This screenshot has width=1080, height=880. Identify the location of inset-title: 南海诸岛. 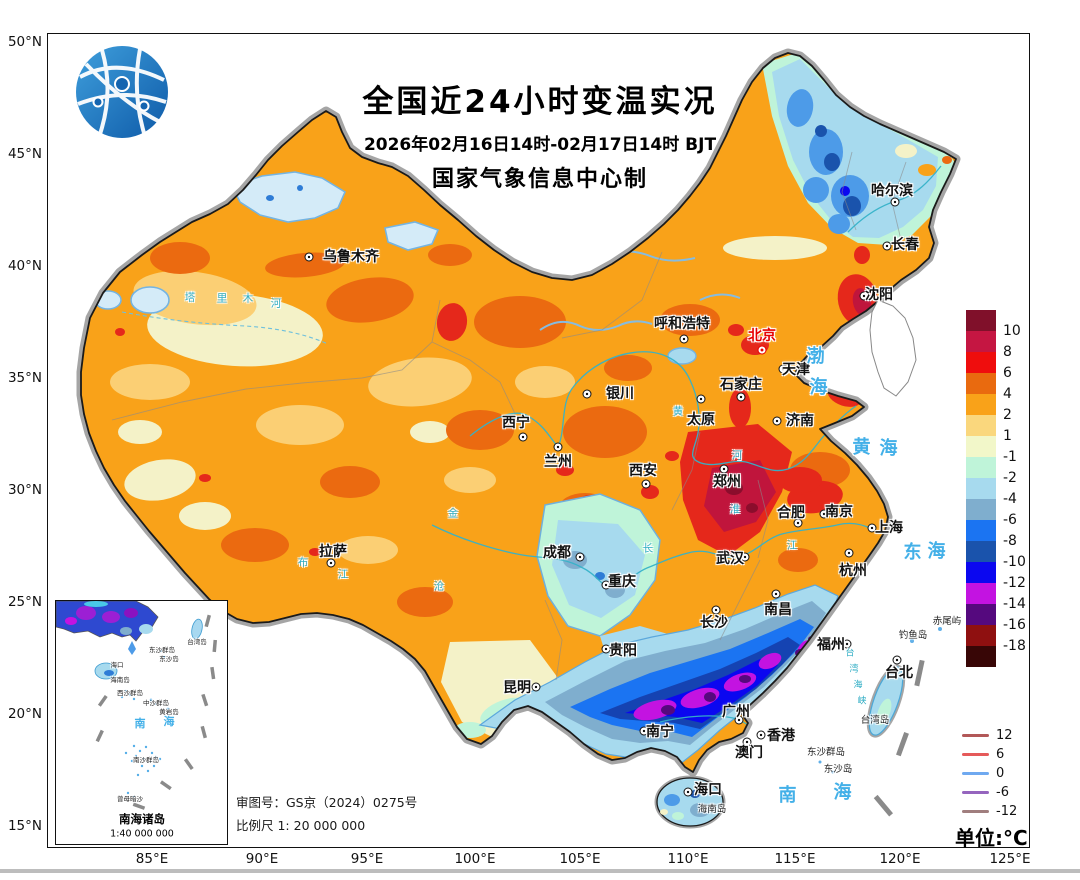
(142, 819).